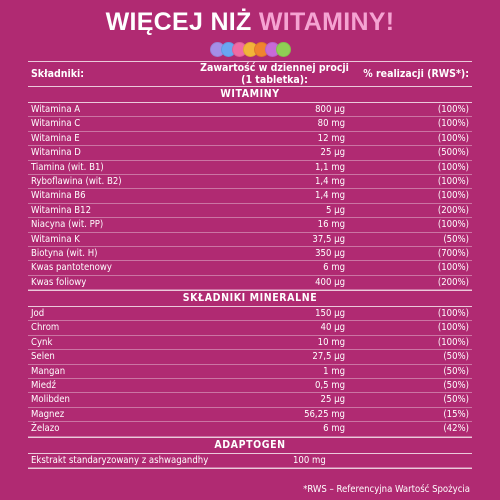 Image resolution: width=500 pixels, height=500 pixels. Describe the element at coordinates (329, 386) in the screenshot. I see `ingredient-amount: 0,5 mg` at that location.